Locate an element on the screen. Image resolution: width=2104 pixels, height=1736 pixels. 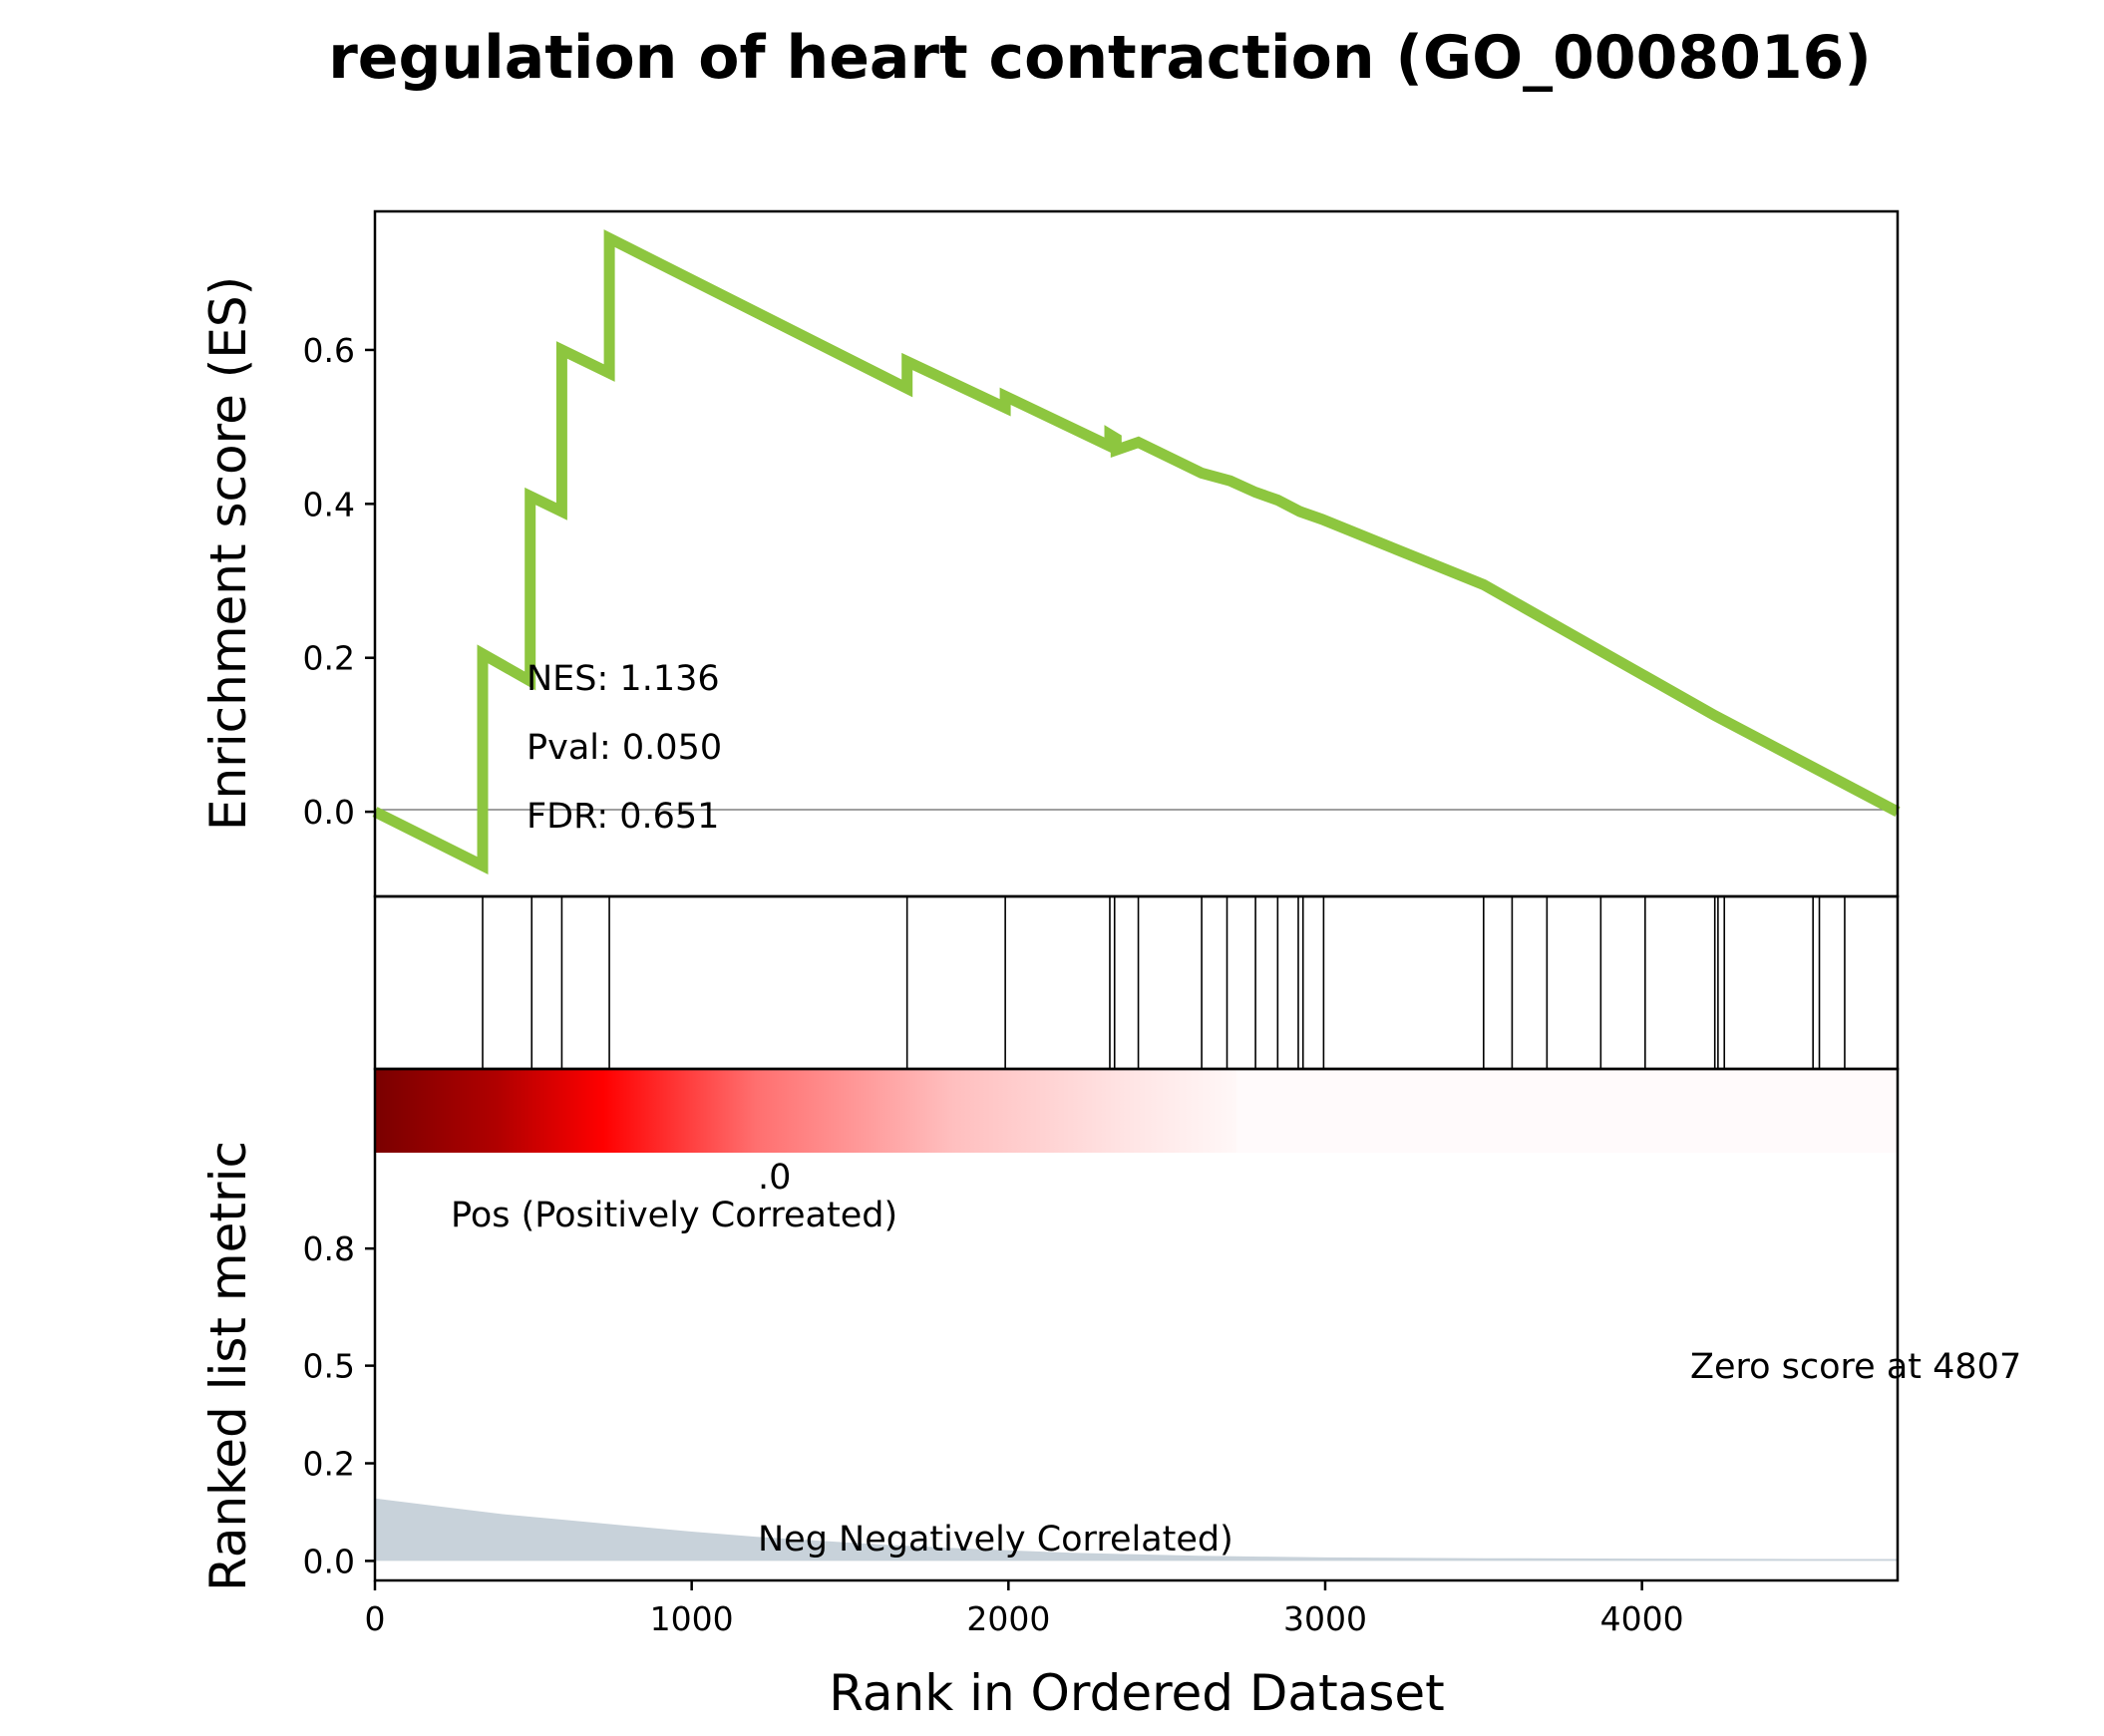
zero-score-label: Zero score at 4807 is located at coordinates (1855, 1367).